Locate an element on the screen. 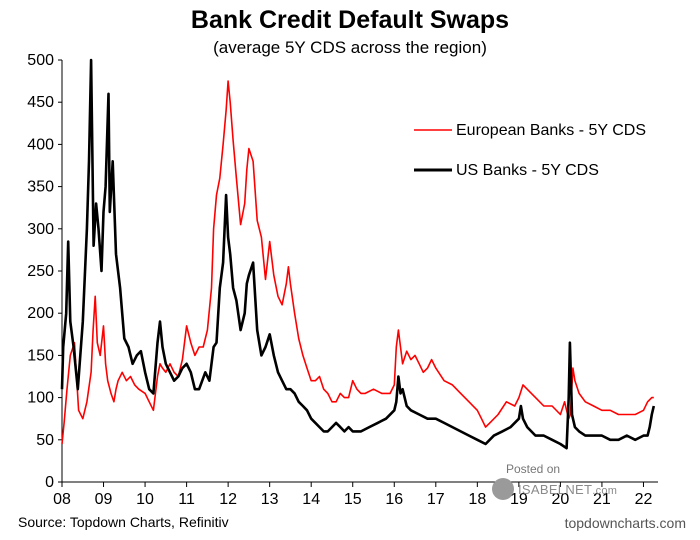  watermark-site: ISABELNET.com is located at coordinates (567, 489).